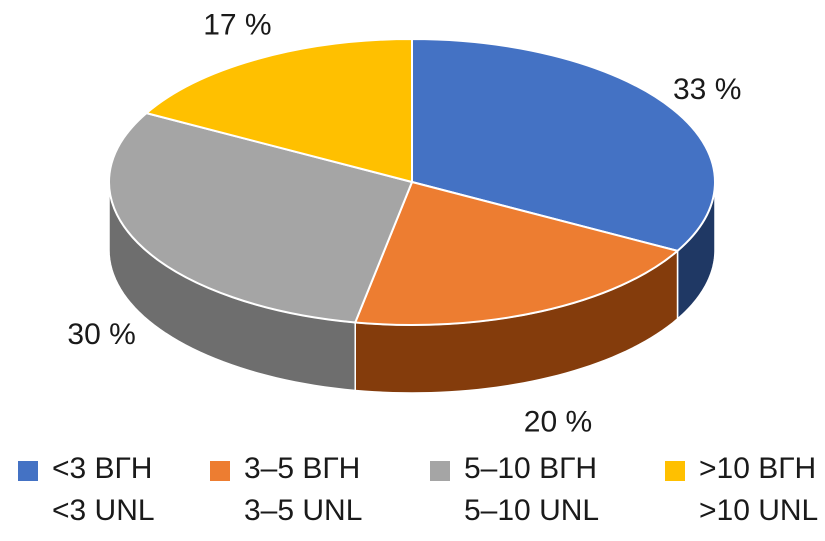 This screenshot has height=541, width=825. Describe the element at coordinates (103, 510) in the screenshot. I see `legend-label-en: <3 UNL` at that location.